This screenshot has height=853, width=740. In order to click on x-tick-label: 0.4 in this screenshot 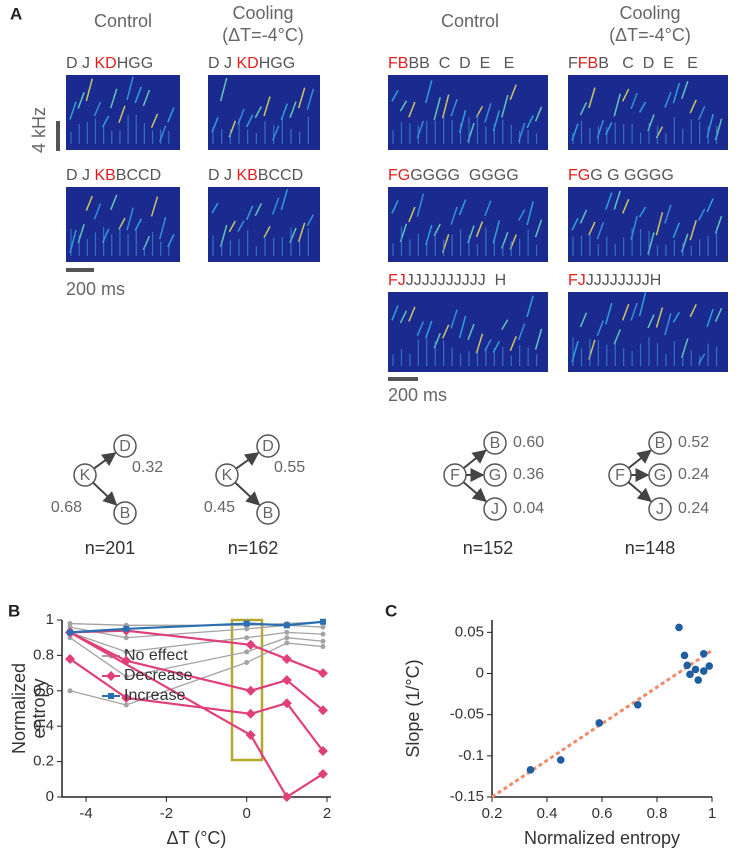, I will do `click(547, 813)`.